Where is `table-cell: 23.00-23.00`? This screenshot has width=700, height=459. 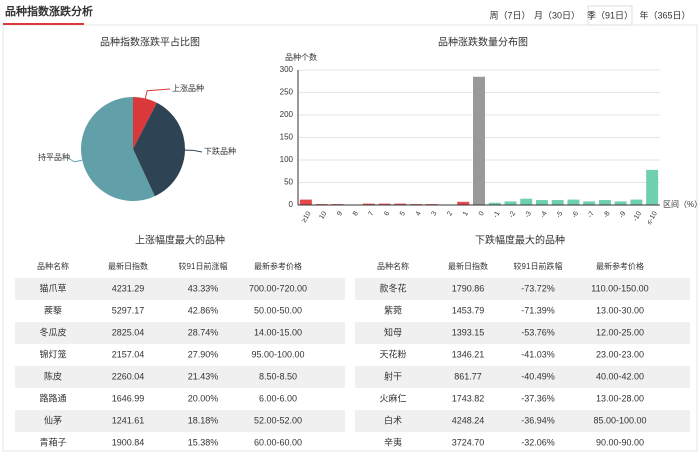 table-cell: 23.00-23.00 is located at coordinates (620, 354).